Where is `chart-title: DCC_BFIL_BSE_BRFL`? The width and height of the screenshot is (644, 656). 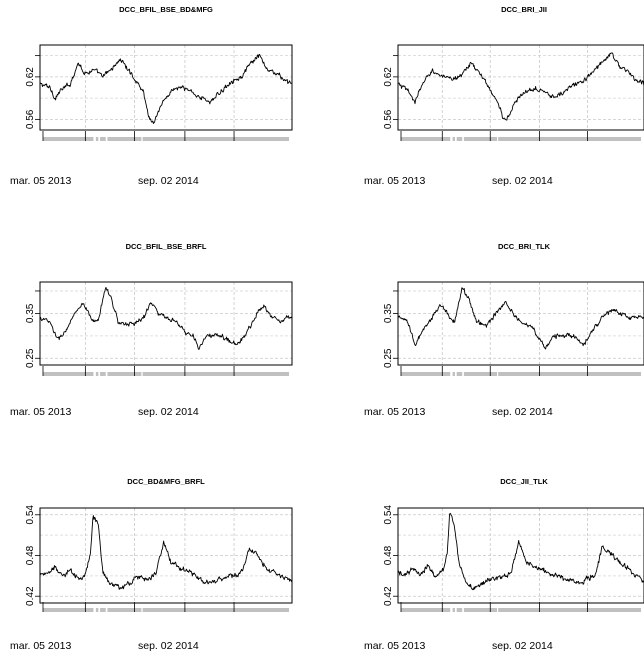
chart-title: DCC_BFIL_BSE_BRFL is located at coordinates (166, 246).